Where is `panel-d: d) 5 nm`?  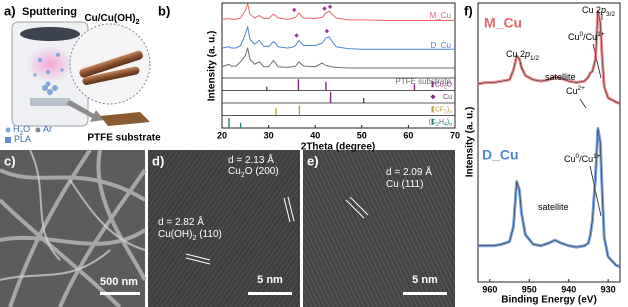 panel-d: d) 5 nm is located at coordinates (224, 228).